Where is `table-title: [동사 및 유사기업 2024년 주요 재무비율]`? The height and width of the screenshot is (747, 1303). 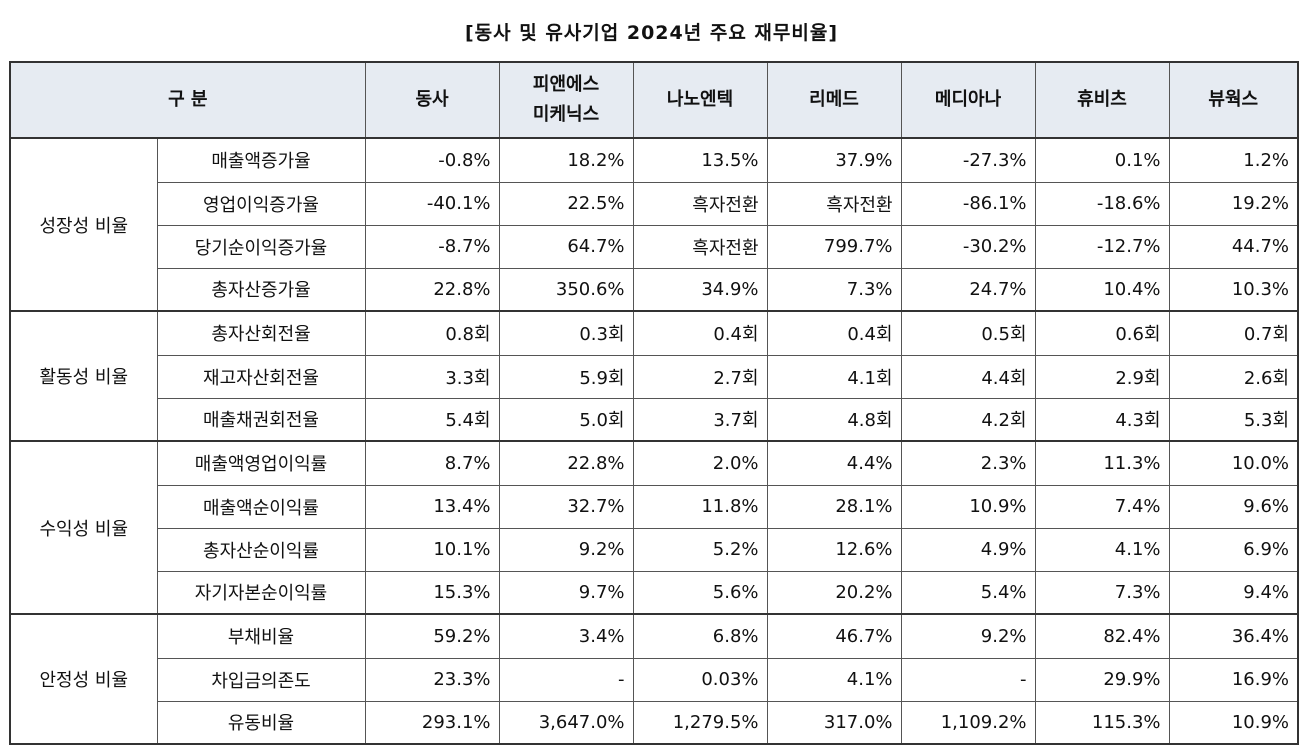 table-title: [동사 및 유사기업 2024년 주요 재무비율] is located at coordinates (651, 33).